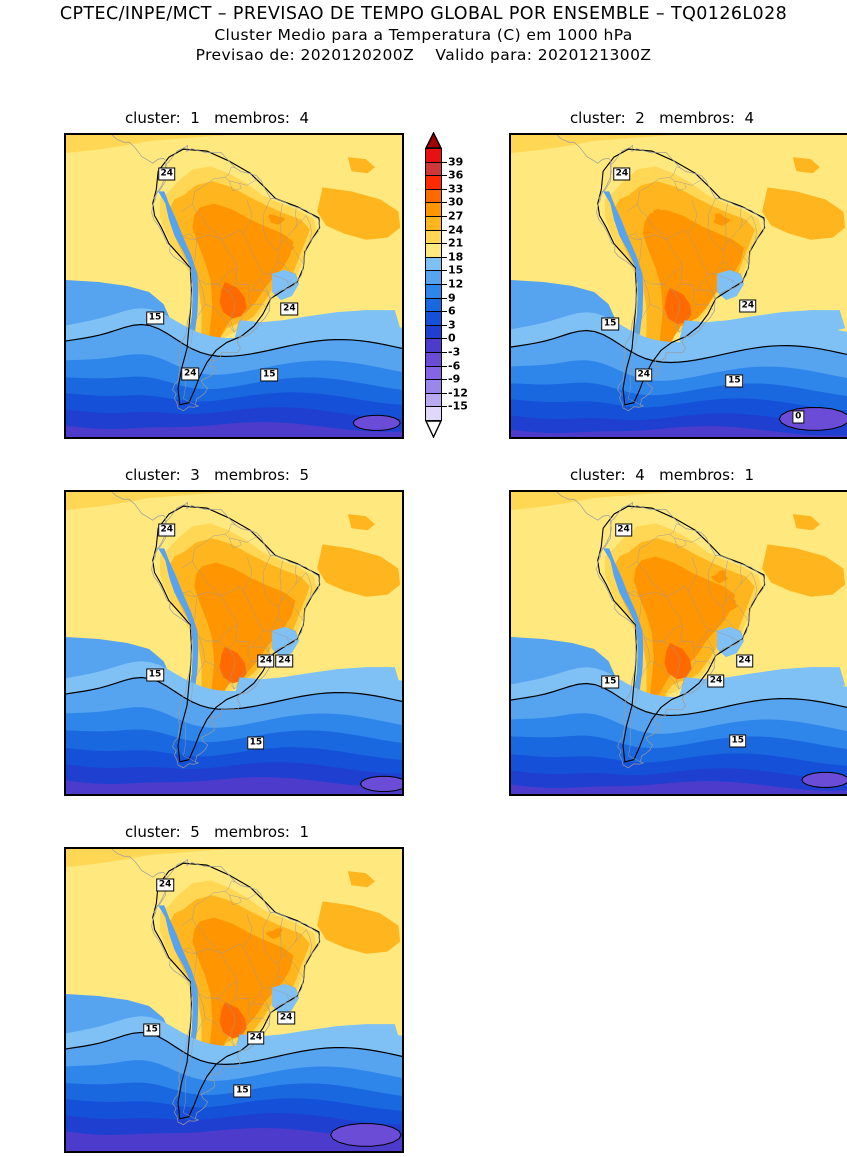 The width and height of the screenshot is (847, 1157). What do you see at coordinates (662, 475) in the screenshot?
I see `panel-title-cluster-4: cluster: 4 membros: 1` at bounding box center [662, 475].